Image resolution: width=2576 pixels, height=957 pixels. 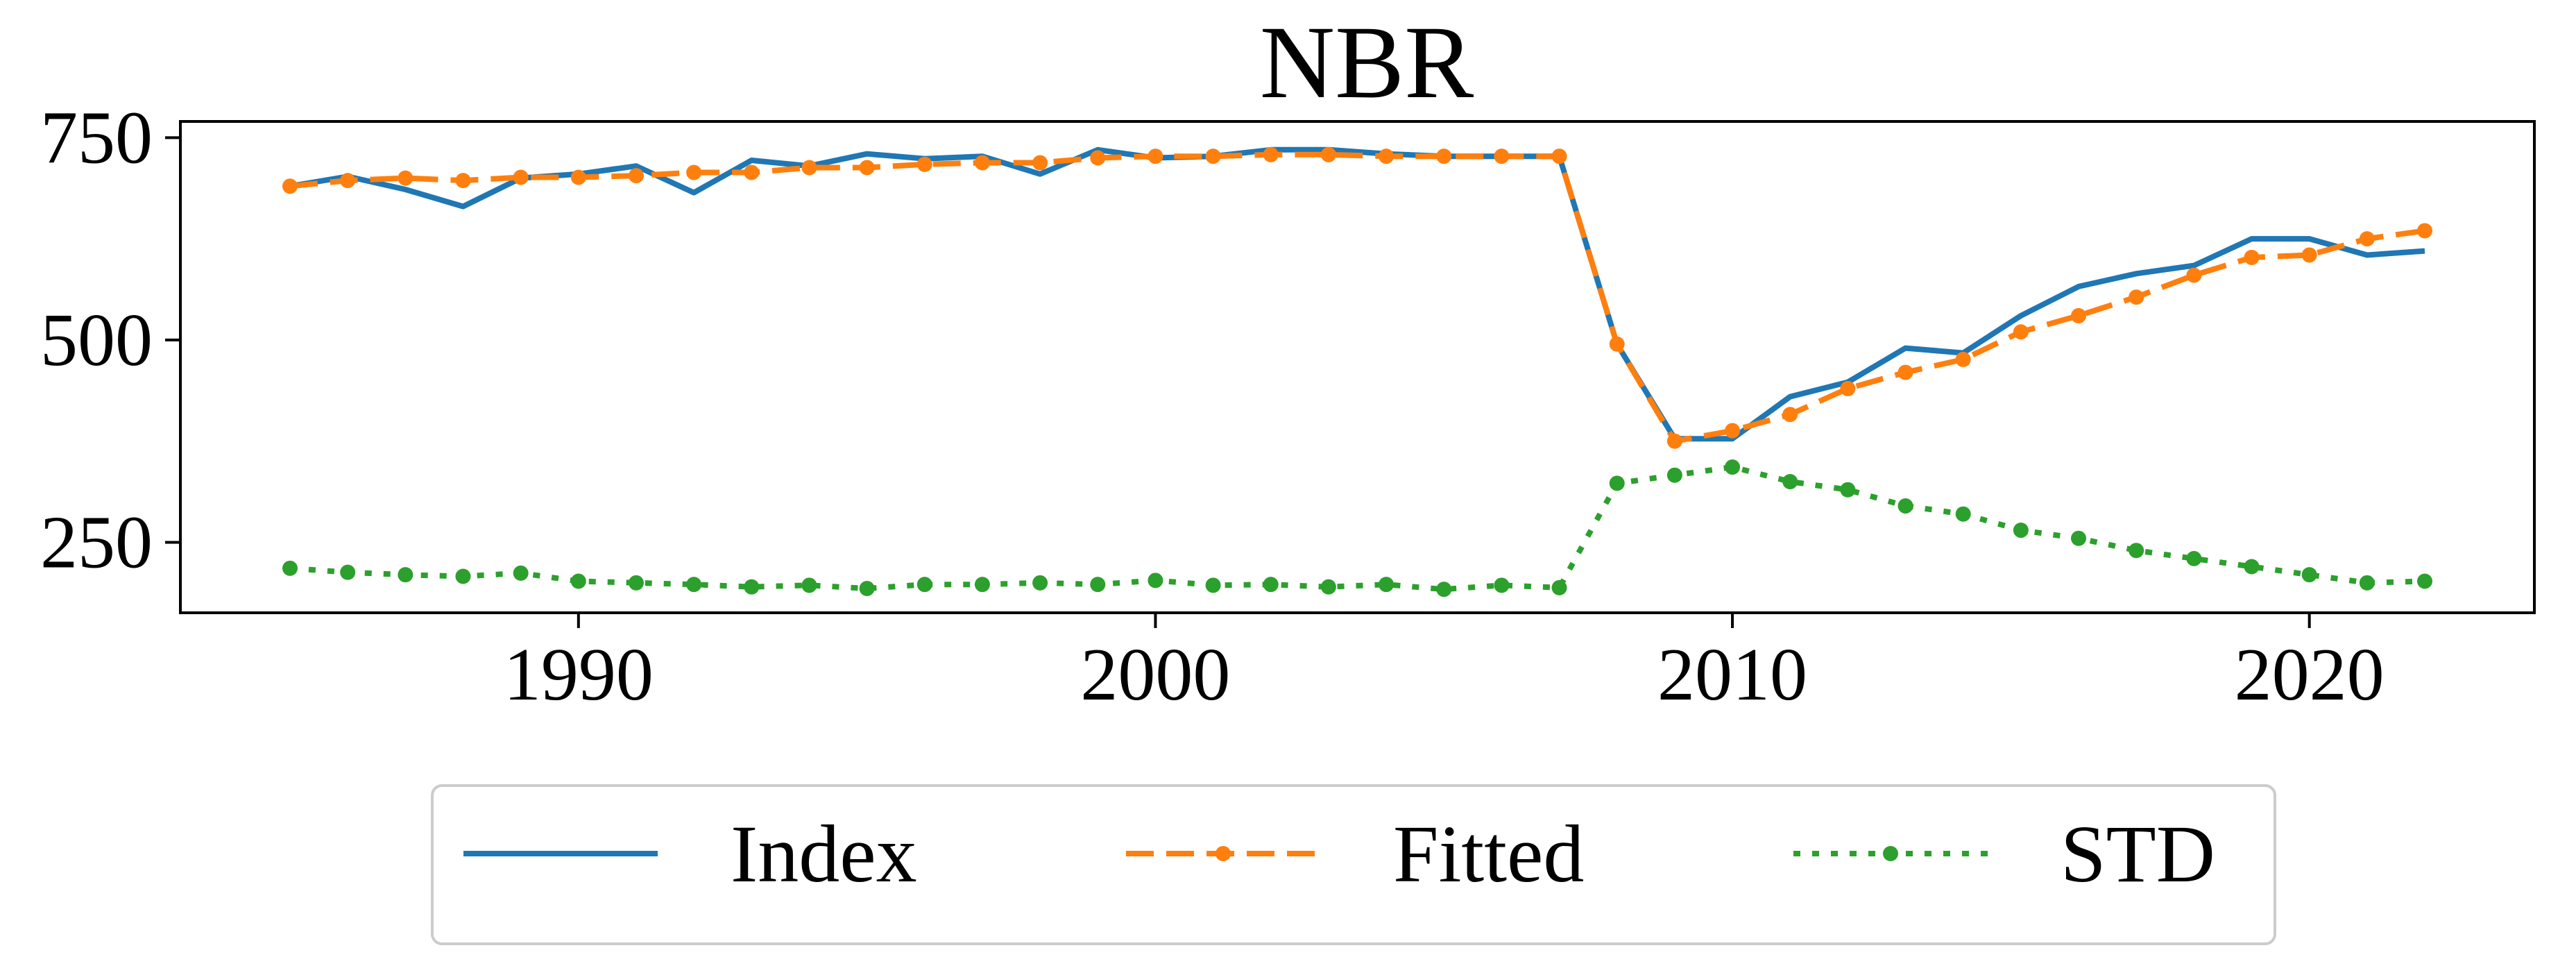 I want to click on legend-marker-fitted, so click(x=1223, y=853).